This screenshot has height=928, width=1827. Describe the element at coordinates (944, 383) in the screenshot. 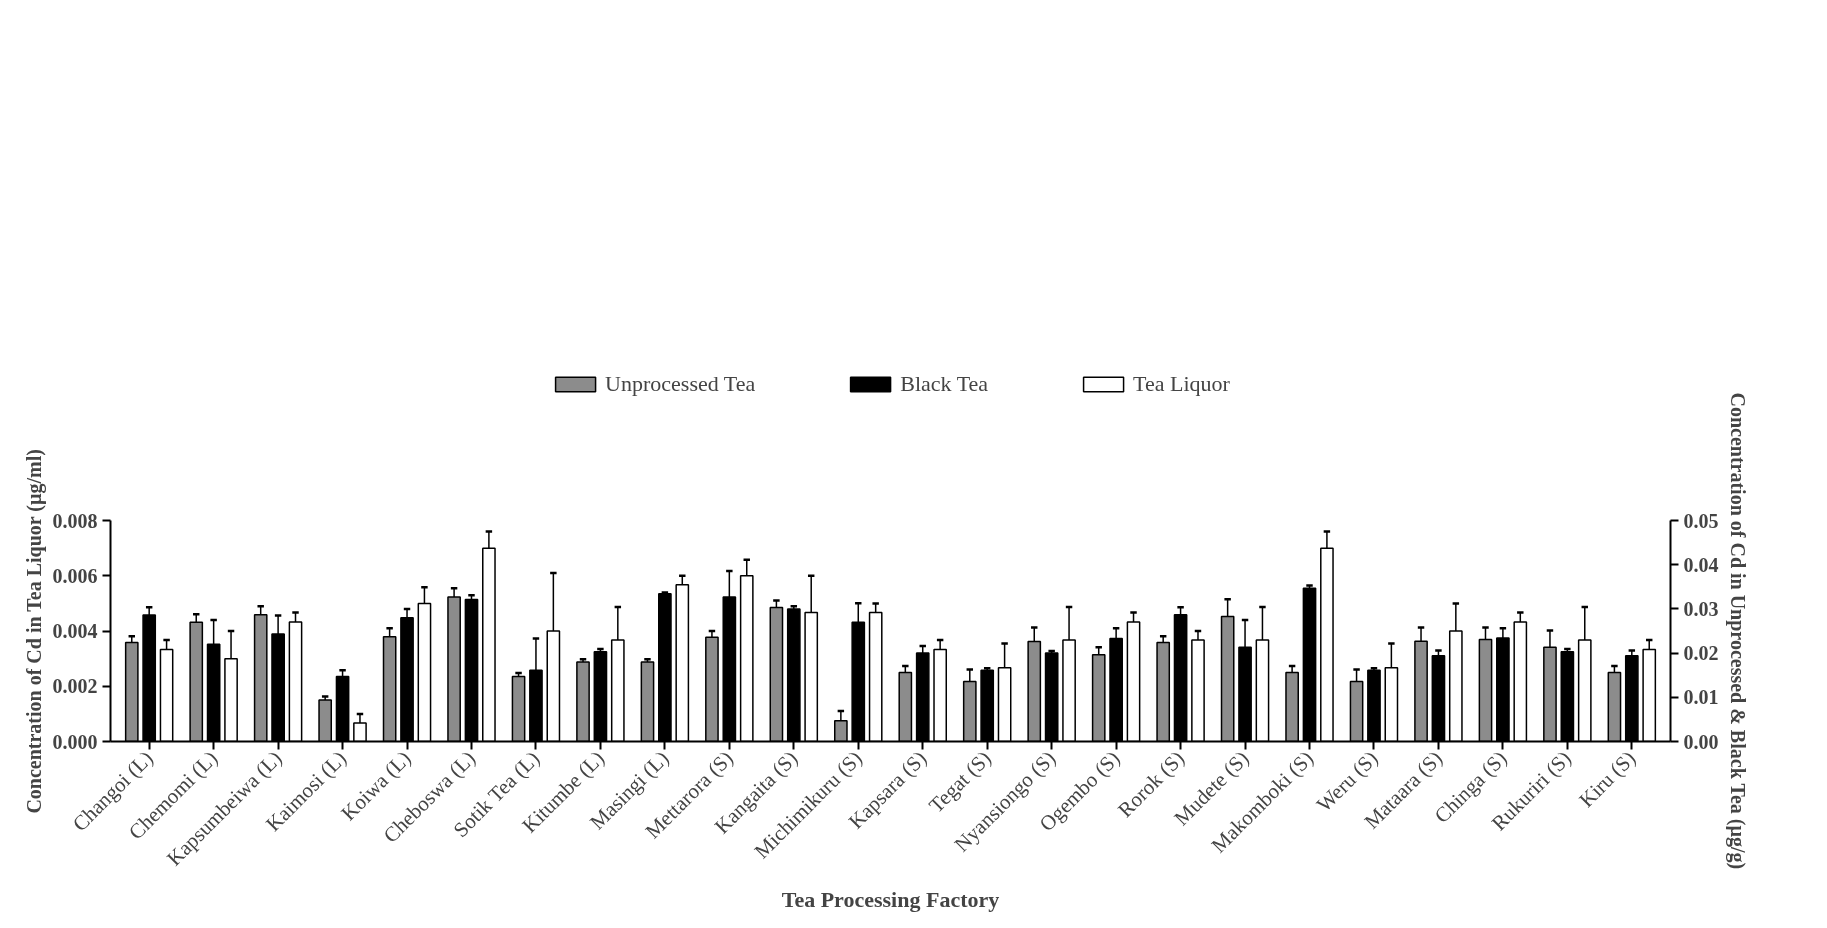

I see `legend-label: Black Tea` at that location.